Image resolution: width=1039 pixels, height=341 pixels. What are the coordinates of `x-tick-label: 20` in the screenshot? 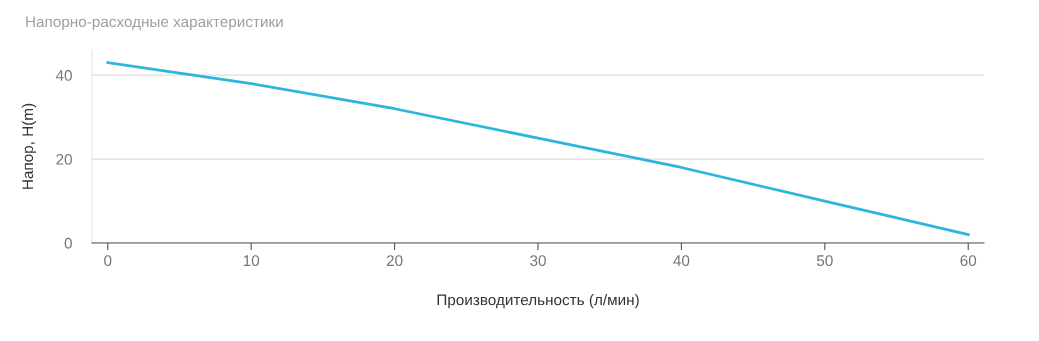 It's located at (394, 261).